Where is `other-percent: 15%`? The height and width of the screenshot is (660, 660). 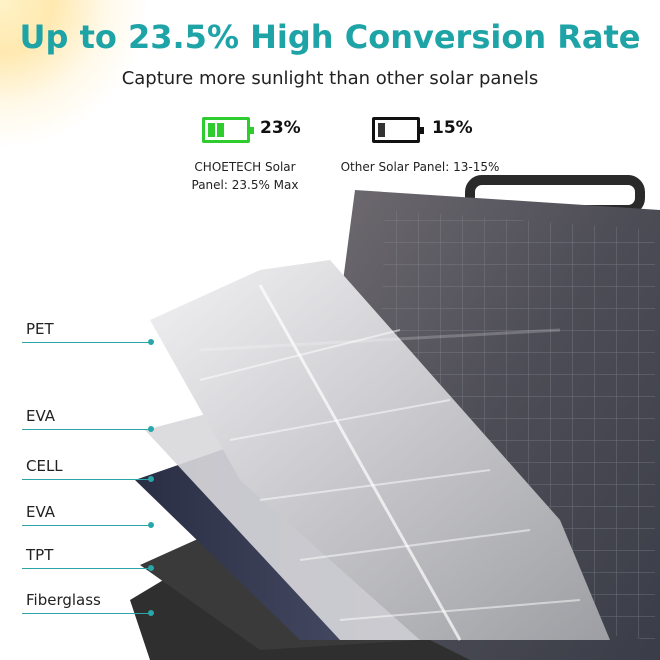
other-percent: 15% is located at coordinates (452, 128).